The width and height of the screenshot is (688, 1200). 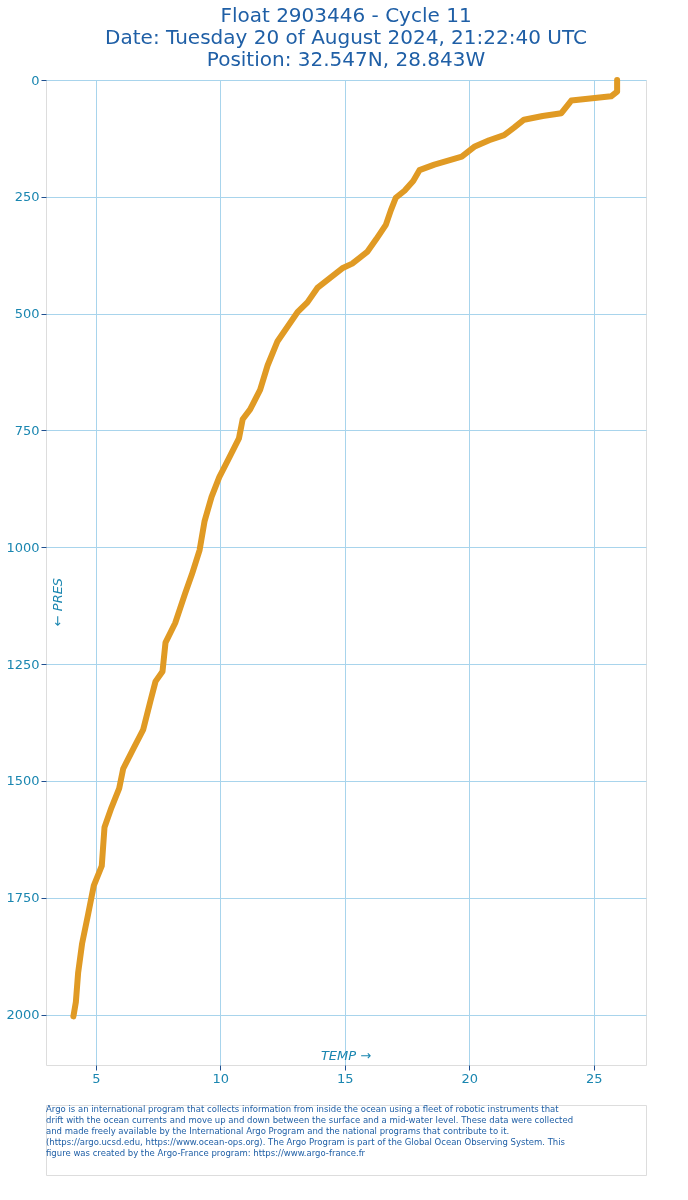 What do you see at coordinates (27, 197) in the screenshot?
I see `y-tick-label: 250` at bounding box center [27, 197].